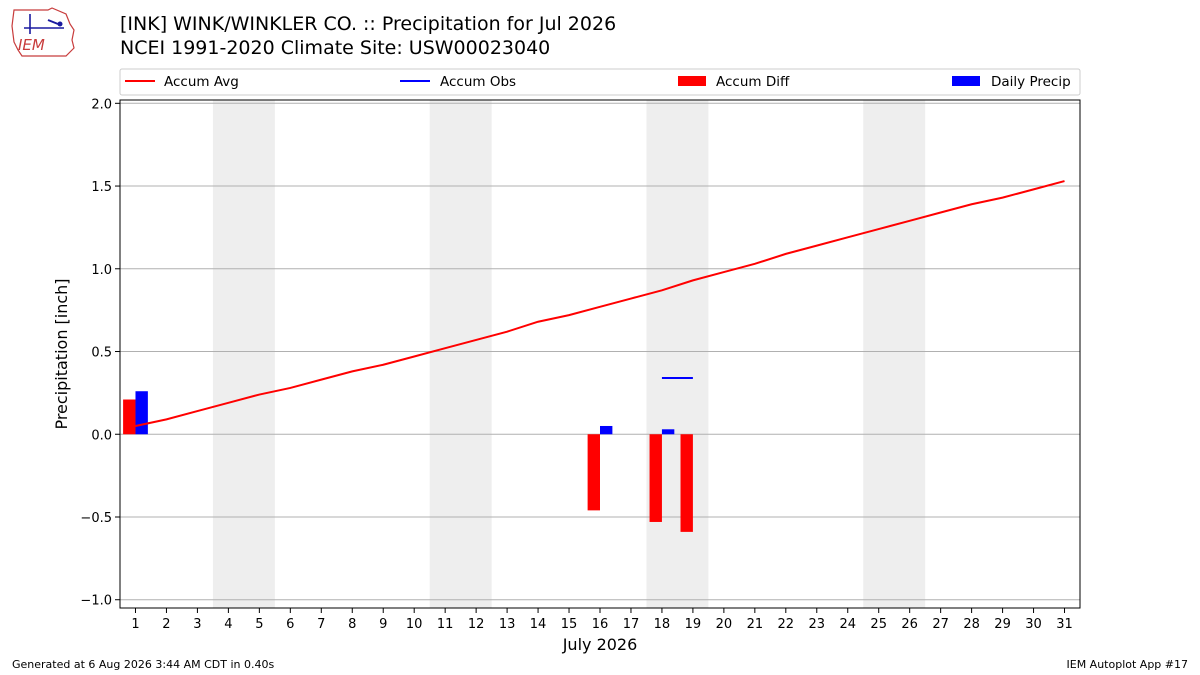 Image resolution: width=1200 pixels, height=675 pixels. Describe the element at coordinates (101, 435) in the screenshot. I see `y-tick-label: 0.0` at that location.